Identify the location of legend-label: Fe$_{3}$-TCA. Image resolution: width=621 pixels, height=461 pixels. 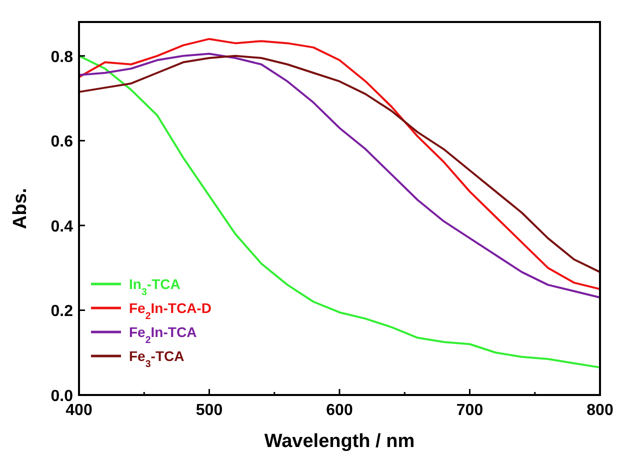
(156, 359).